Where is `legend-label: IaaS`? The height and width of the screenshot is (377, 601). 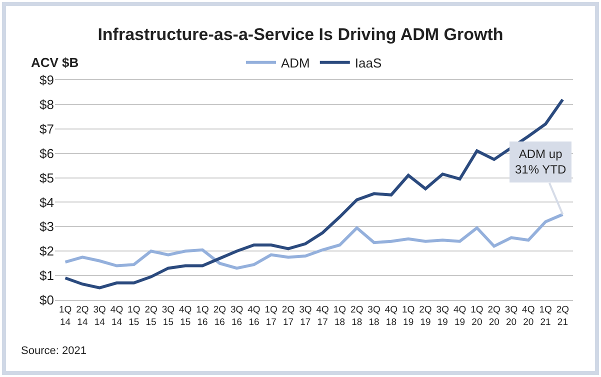 legend-label: IaaS is located at coordinates (368, 62).